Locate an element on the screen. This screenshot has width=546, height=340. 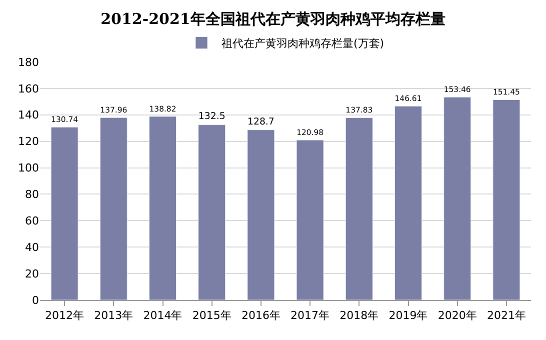
x-tick-label: 2020年 is located at coordinates (457, 315).